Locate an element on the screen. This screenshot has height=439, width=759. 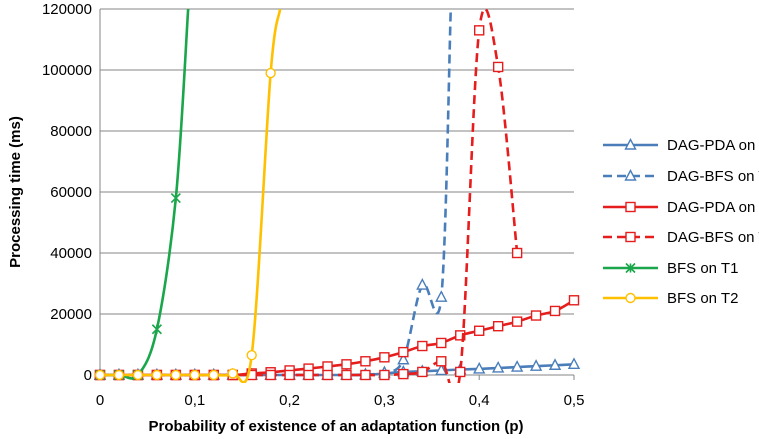
legend-item: BFS on T2 is located at coordinates (670, 298).